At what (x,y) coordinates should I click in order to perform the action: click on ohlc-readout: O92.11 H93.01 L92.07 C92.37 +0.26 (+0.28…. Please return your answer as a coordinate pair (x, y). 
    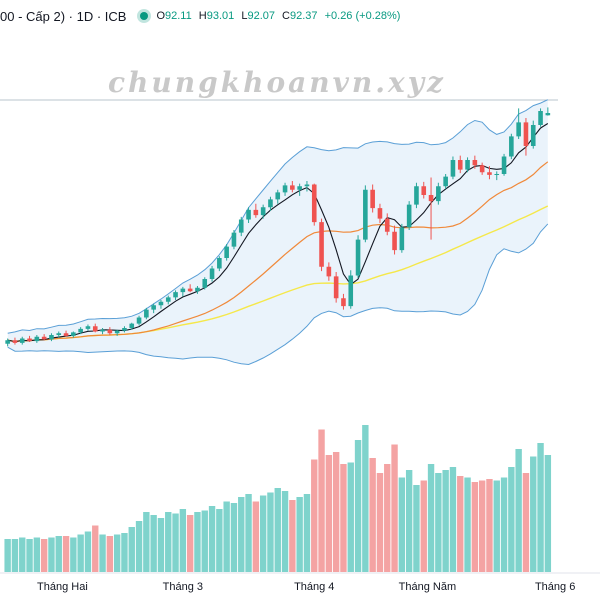
    Looking at the image, I should click on (278, 16).